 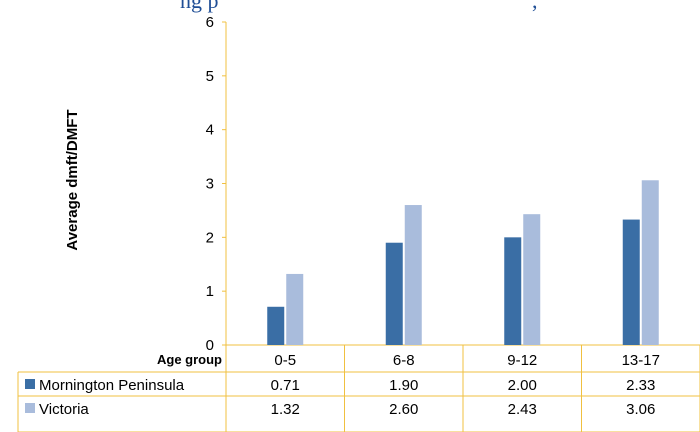 I want to click on legend-key-mornington-peninsula, so click(x=30, y=384).